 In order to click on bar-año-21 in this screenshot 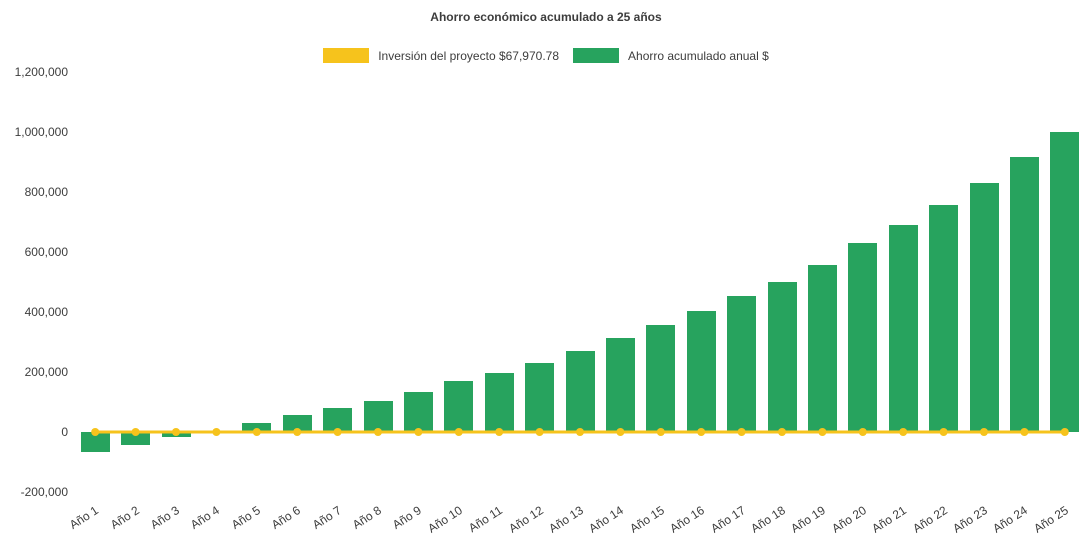, I will do `click(903, 328)`.